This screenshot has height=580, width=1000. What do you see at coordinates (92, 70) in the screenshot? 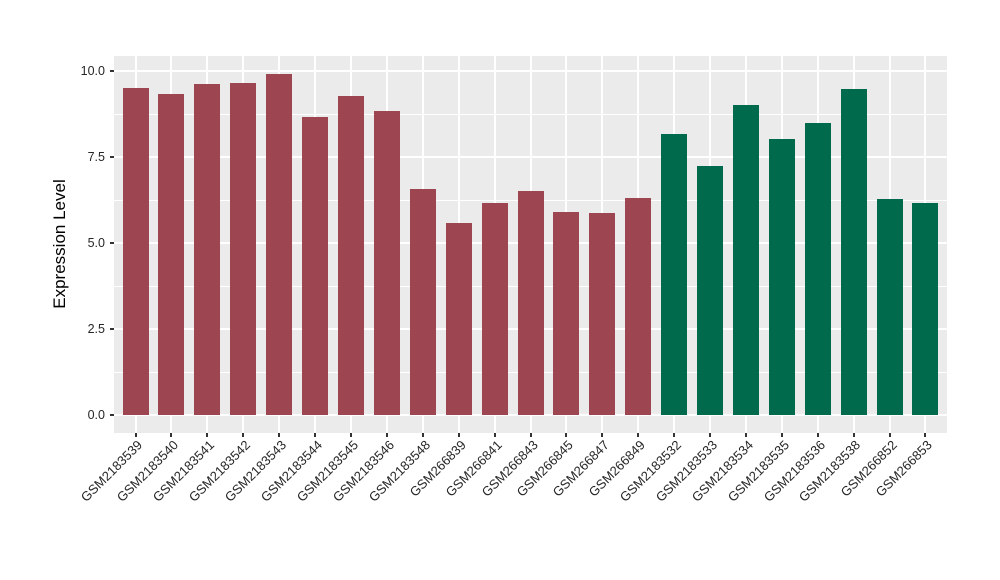
I see `y-axis-tick-label: 10.0` at bounding box center [92, 70].